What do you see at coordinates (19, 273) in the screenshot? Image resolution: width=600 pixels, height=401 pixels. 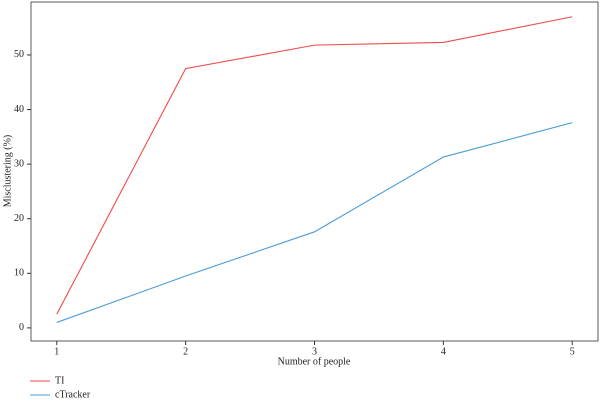 I see `y-tick-label: 10` at bounding box center [19, 273].